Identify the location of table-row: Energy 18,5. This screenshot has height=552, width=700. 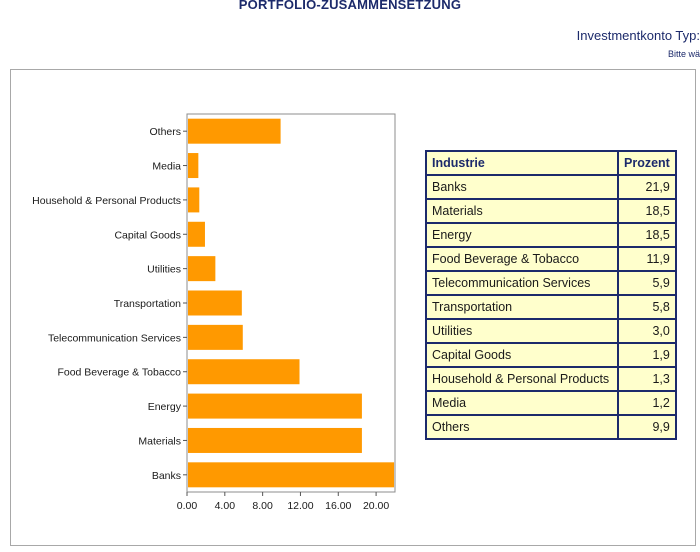
(551, 235).